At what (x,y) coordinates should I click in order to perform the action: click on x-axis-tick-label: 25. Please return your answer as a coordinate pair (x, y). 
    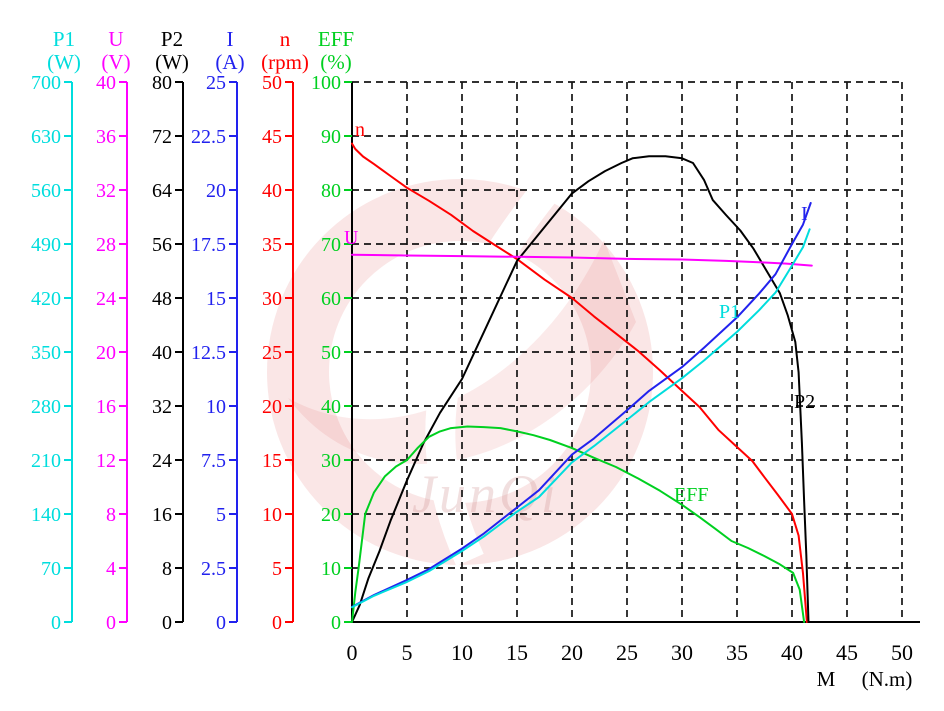
    Looking at the image, I should click on (627, 652).